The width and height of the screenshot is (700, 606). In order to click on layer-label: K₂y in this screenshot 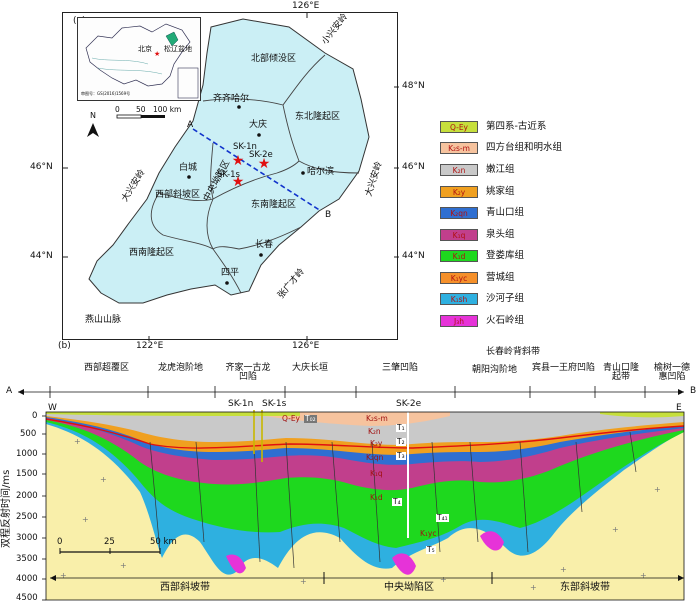, I will do `click(376, 443)`.